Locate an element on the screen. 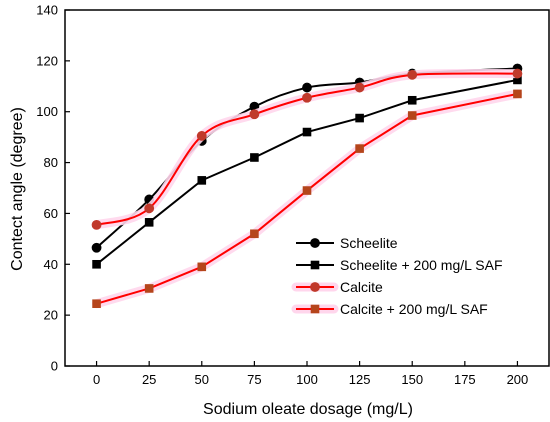  legend-item-3: Calcite is located at coordinates (337, 287).